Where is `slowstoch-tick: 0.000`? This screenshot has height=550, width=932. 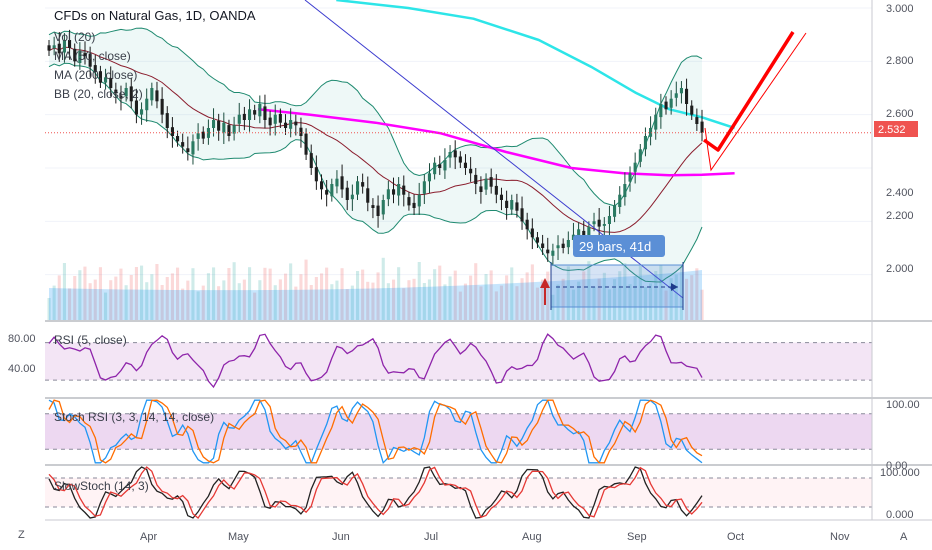
slowstoch-tick: 0.000 is located at coordinates (900, 515).